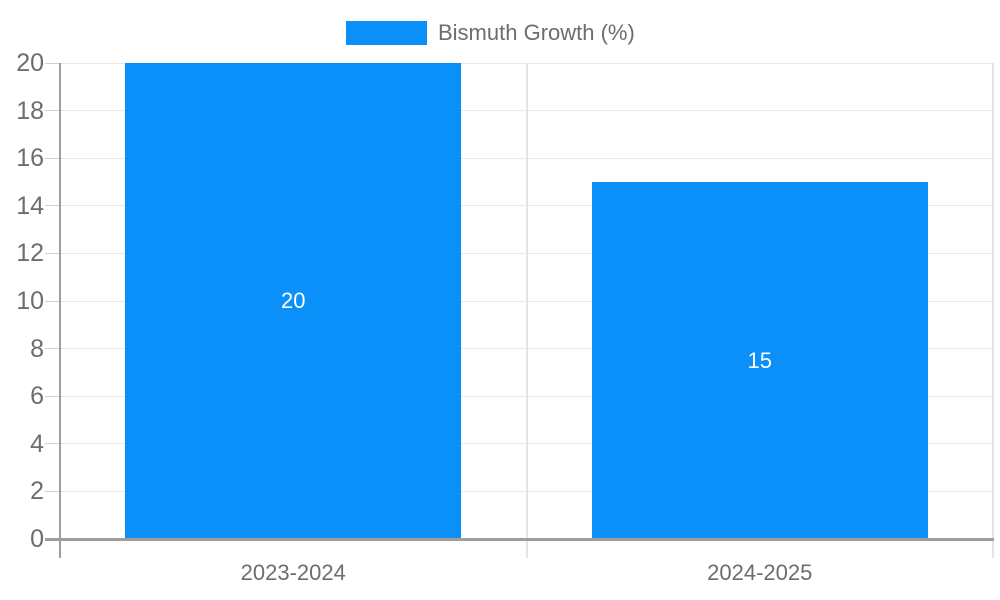 The width and height of the screenshot is (1000, 600). Describe the element at coordinates (30, 205) in the screenshot. I see `y-axis-label: 14` at that location.